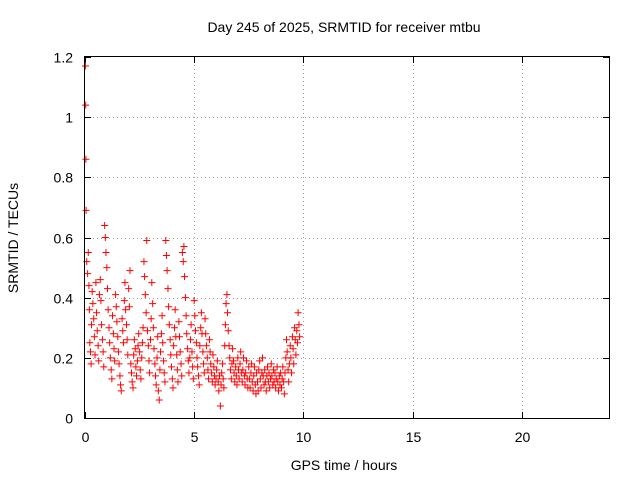 The width and height of the screenshot is (640, 480). Describe the element at coordinates (69, 419) in the screenshot. I see `y-tick-label: 0` at that location.